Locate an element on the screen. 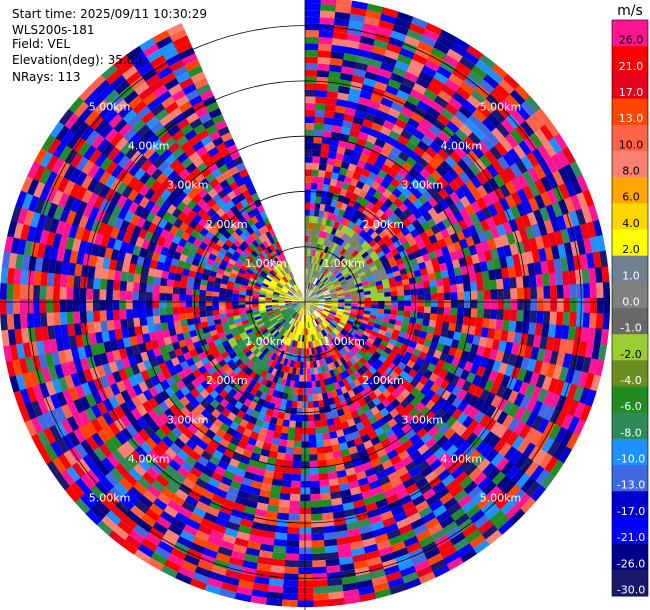  ray is located at coordinates (195, 414).